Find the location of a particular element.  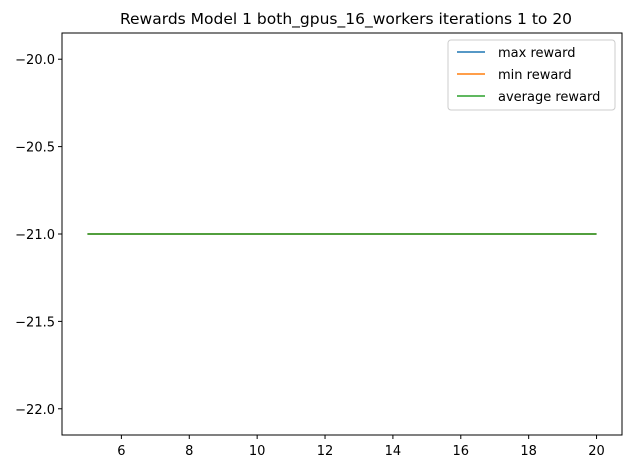

legend-label: min reward is located at coordinates (535, 75).